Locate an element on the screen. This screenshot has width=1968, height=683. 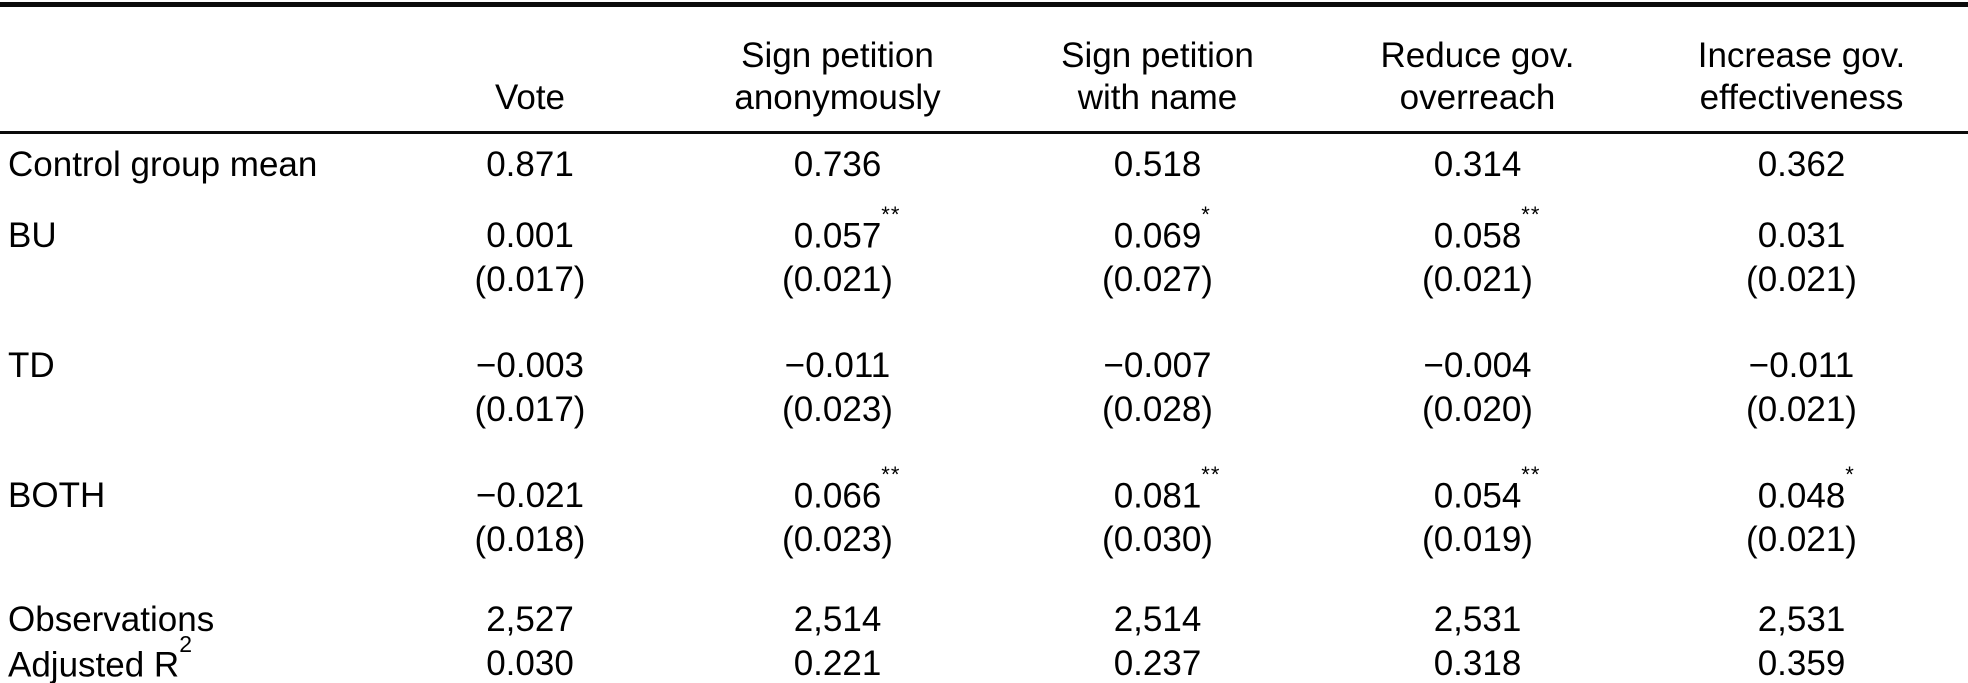
se-cell: (0.018) is located at coordinates (530, 539).